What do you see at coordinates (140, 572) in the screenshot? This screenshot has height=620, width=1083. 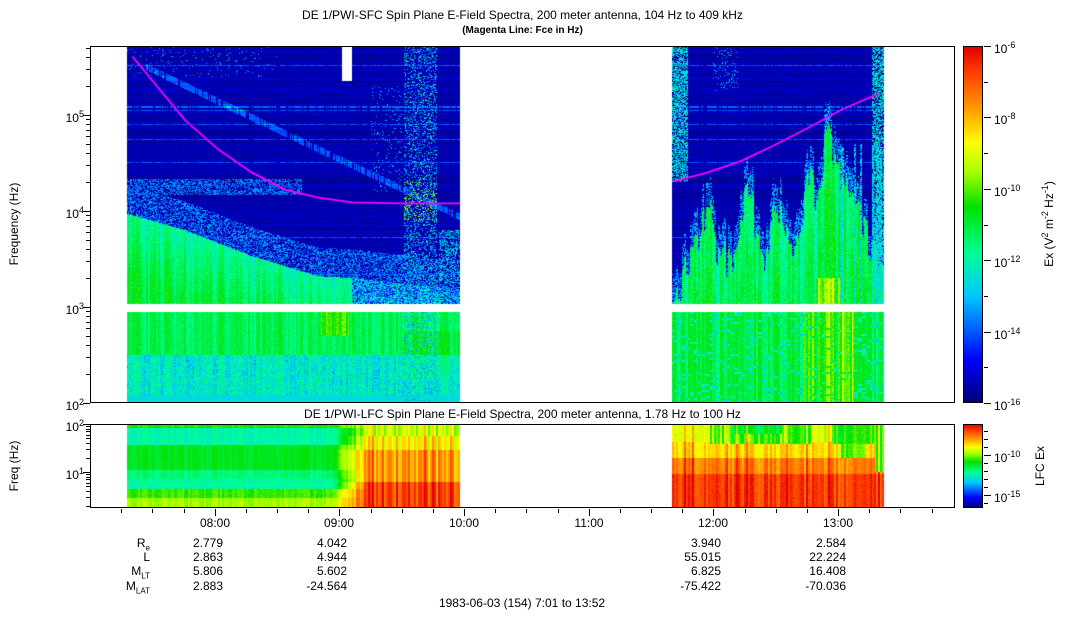 I see `ephemeris-row-label-MLT: MLT` at bounding box center [140, 572].